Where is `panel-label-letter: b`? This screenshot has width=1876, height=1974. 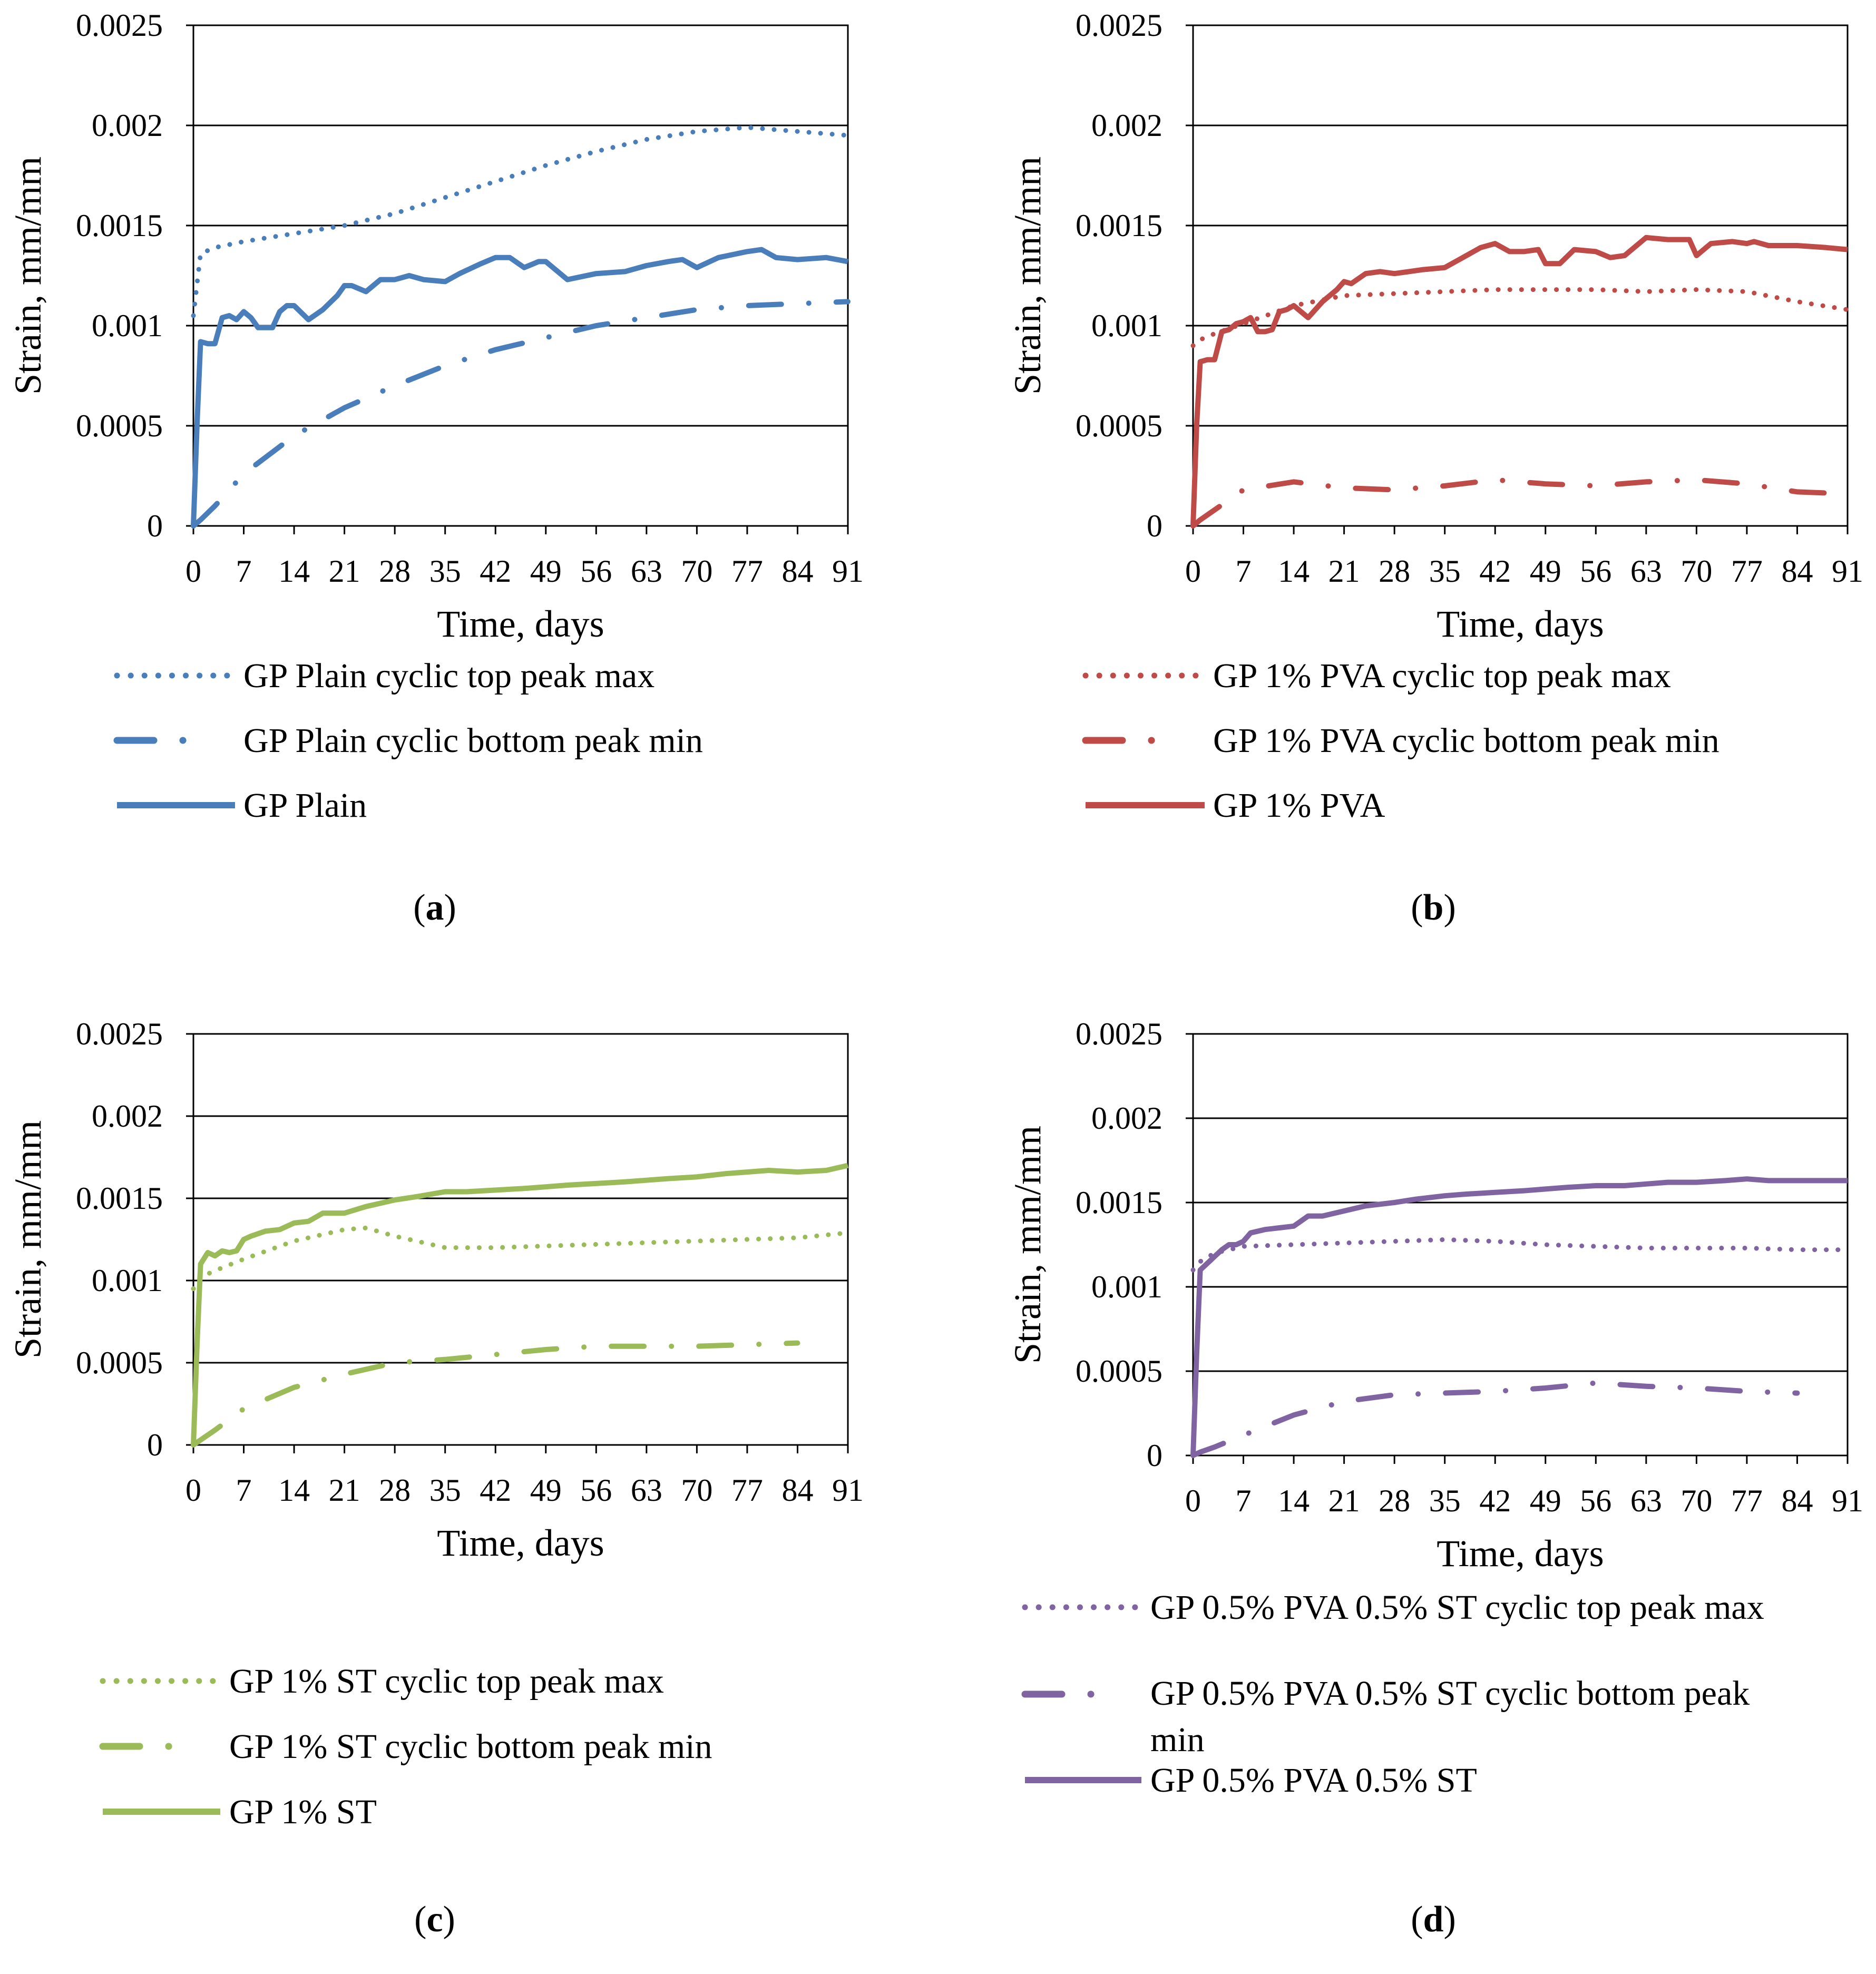
panel-label-letter: b is located at coordinates (1433, 907).